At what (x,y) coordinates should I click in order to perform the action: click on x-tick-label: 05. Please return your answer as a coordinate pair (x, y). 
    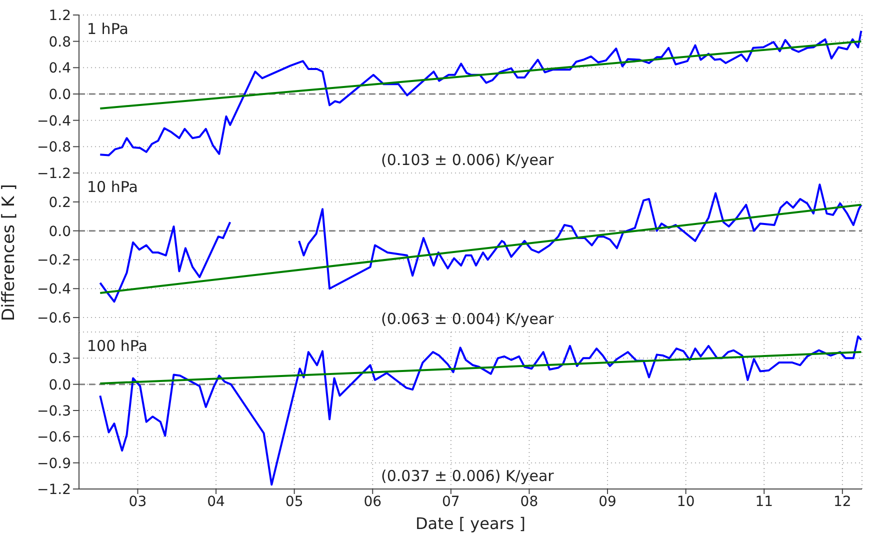
    Looking at the image, I should click on (294, 502).